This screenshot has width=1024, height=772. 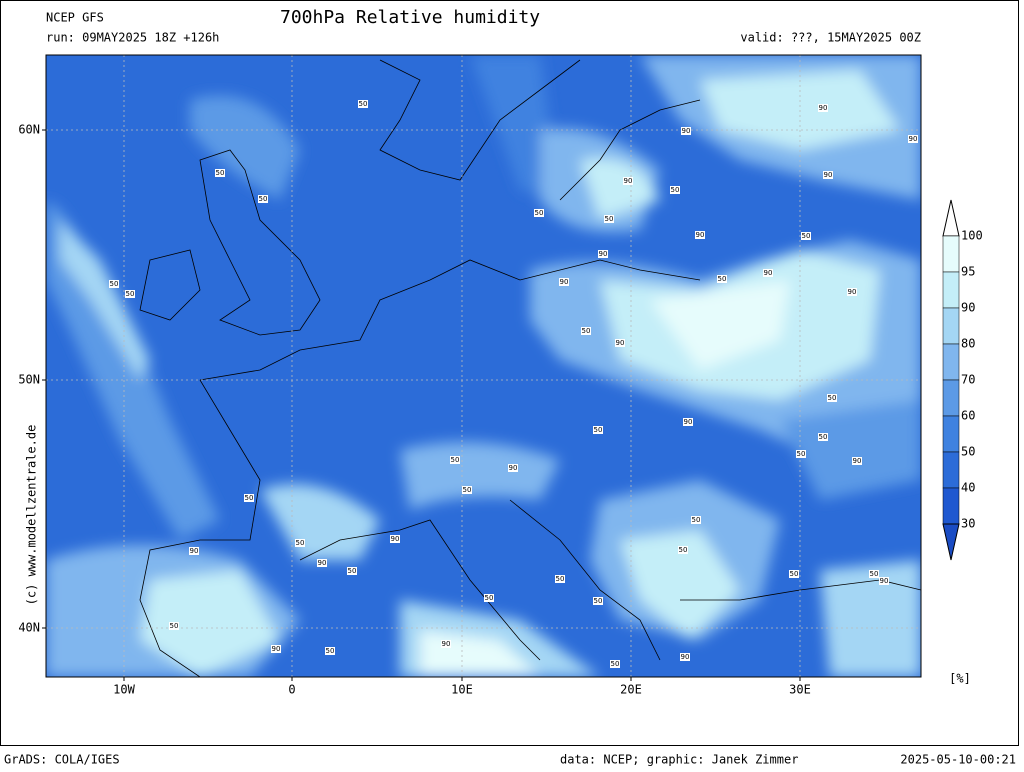 What do you see at coordinates (972, 236) in the screenshot?
I see `colorbar-tick-label: 100` at bounding box center [972, 236].